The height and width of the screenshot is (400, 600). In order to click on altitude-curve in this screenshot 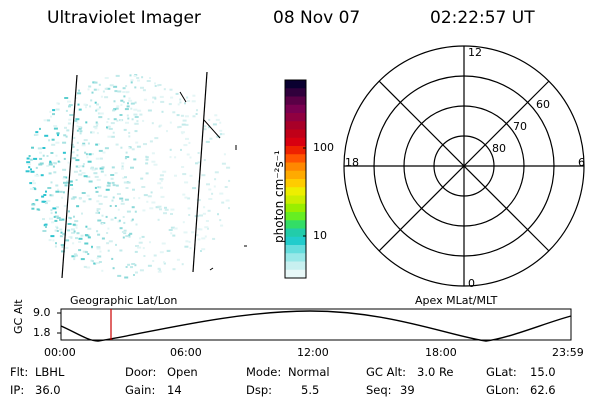, I will do `click(316, 326)`.